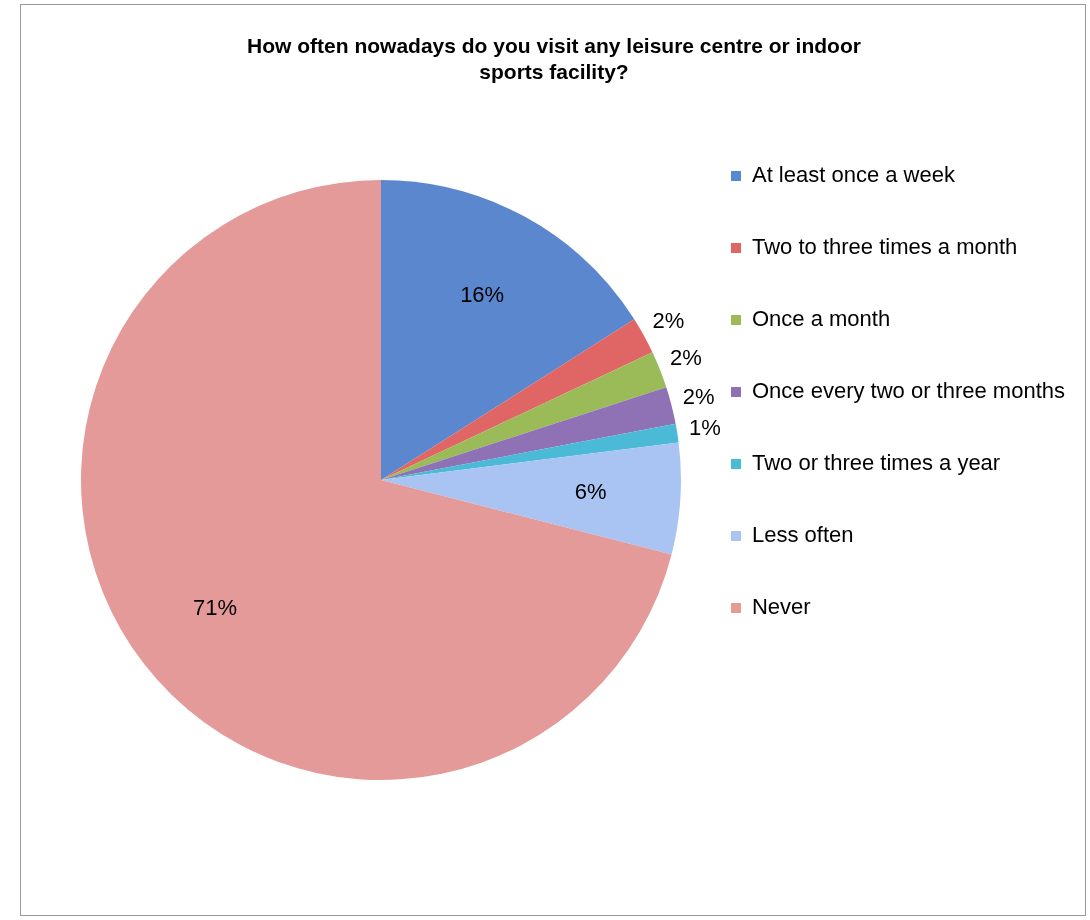  What do you see at coordinates (554, 59) in the screenshot?
I see `chart-title: How often nowadays do you visit any leisure centre or indoor sports facility?` at bounding box center [554, 59].